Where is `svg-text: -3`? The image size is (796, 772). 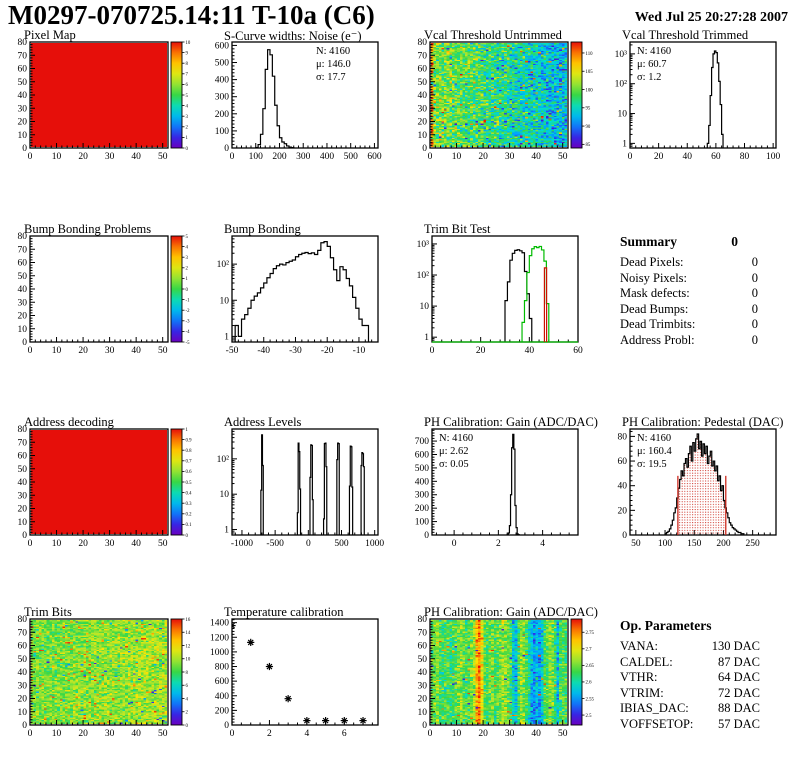
svg-text: -3 is located at coordinates (188, 322).